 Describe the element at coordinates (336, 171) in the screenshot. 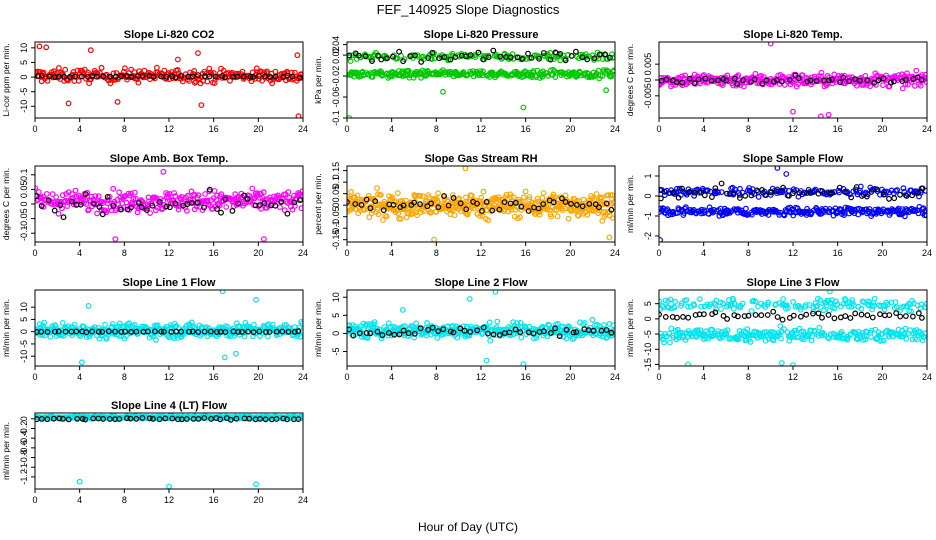

I see `y-tick-label: 0.15` at that location.